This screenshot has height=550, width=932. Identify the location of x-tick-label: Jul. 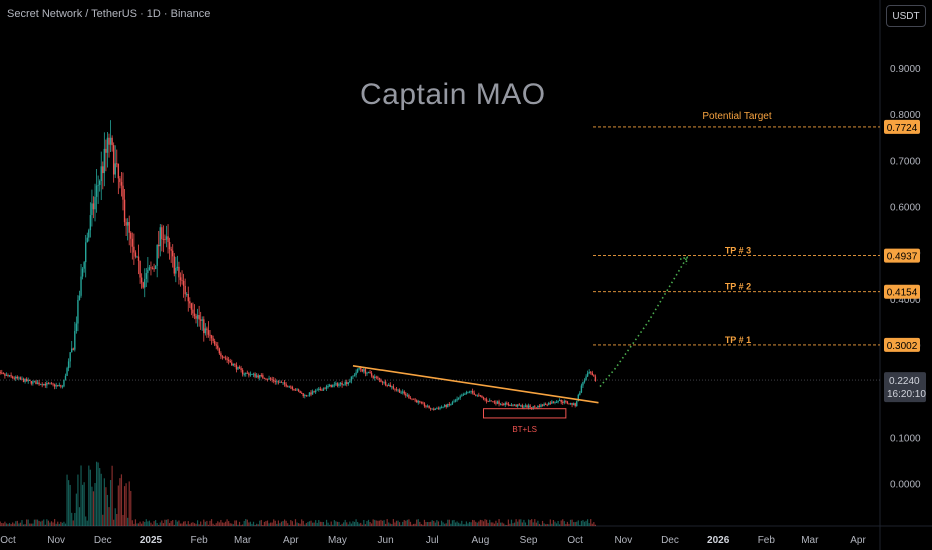
(432, 540).